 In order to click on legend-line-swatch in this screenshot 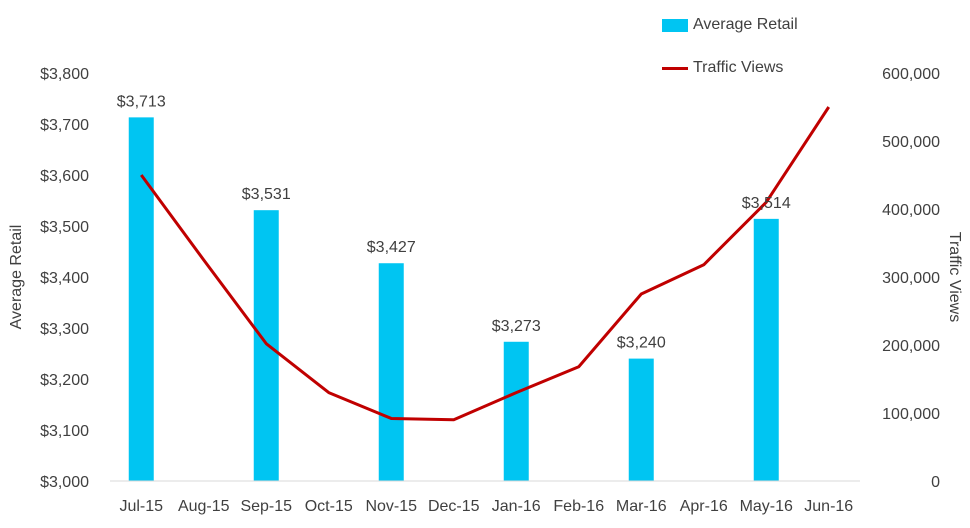, I will do `click(675, 68)`.